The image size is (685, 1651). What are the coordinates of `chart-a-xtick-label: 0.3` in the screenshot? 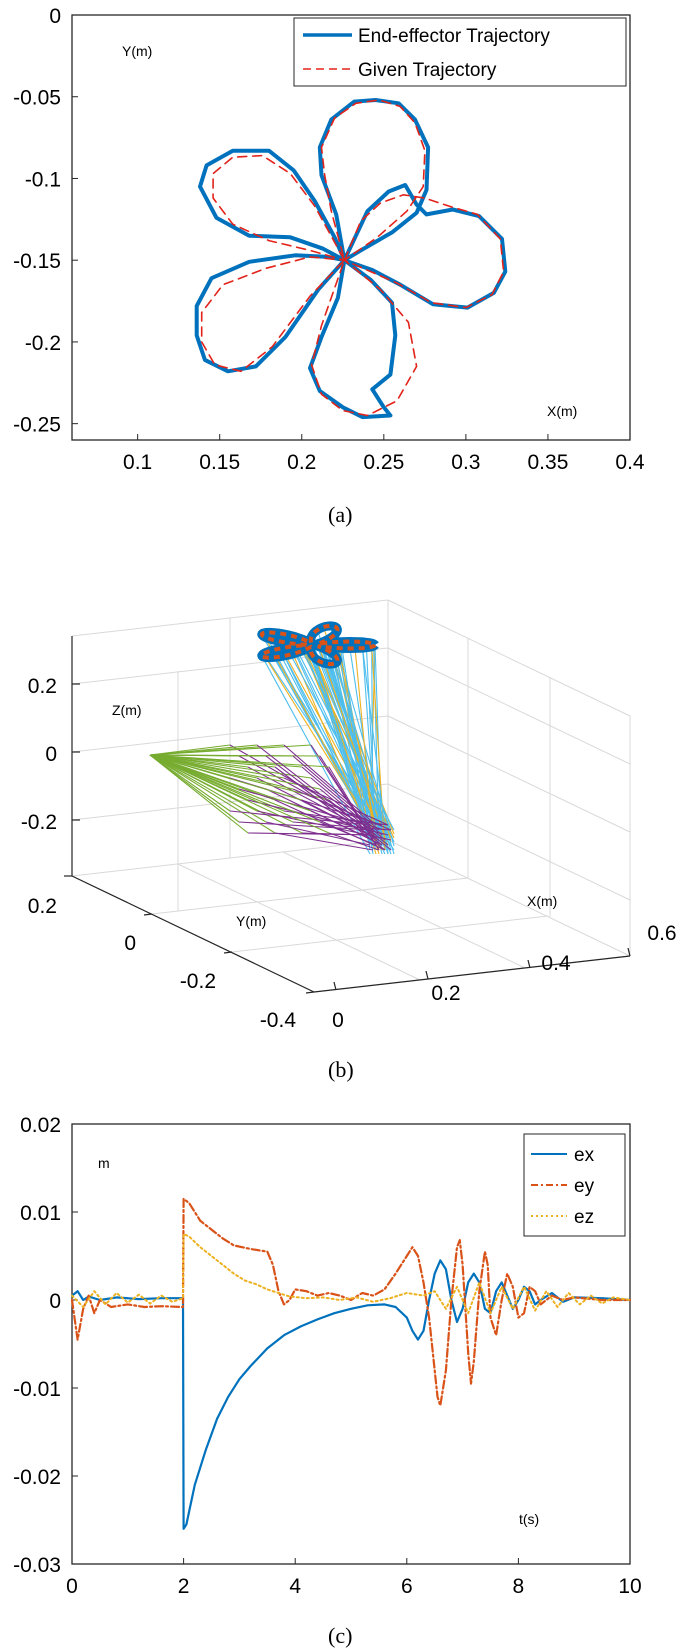 It's located at (465, 462).